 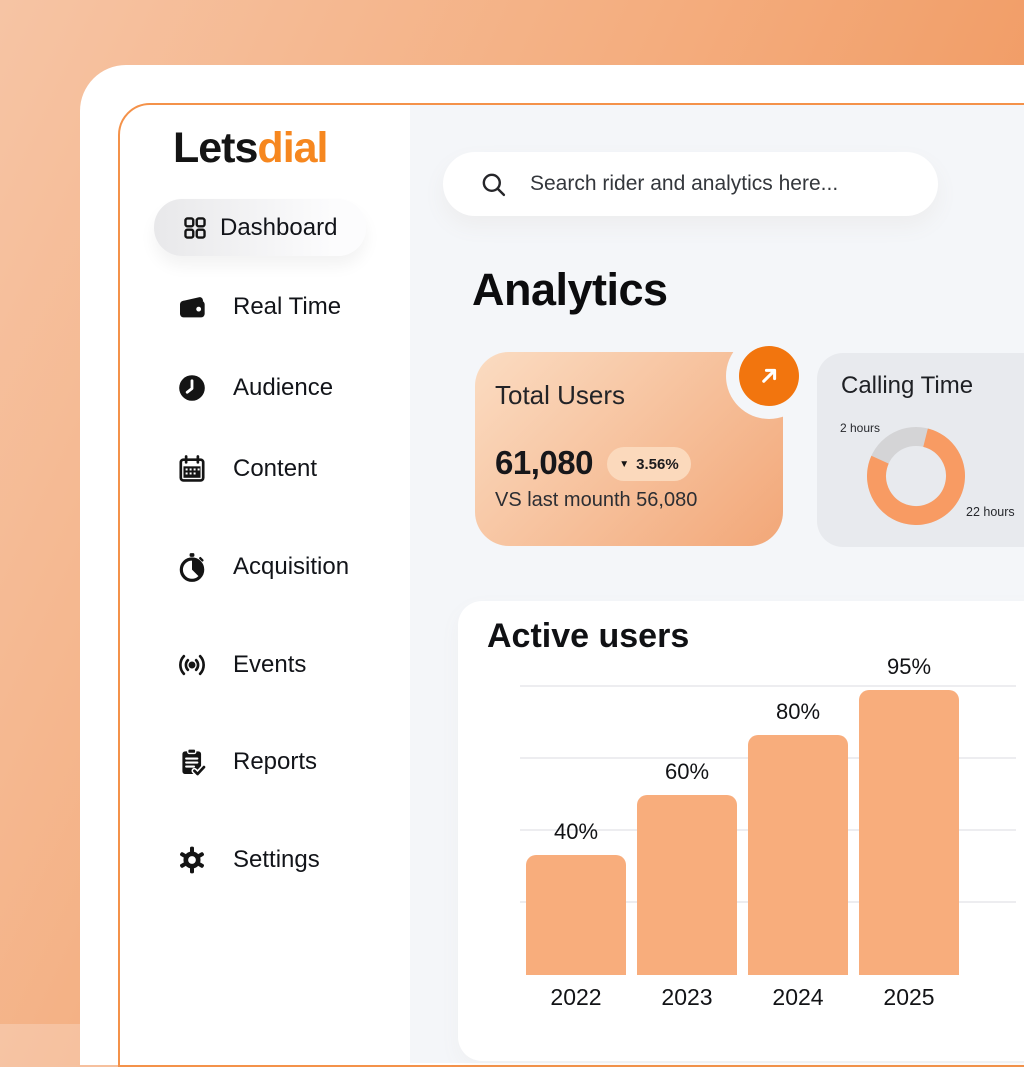 I want to click on search-icon, so click(x=494, y=184).